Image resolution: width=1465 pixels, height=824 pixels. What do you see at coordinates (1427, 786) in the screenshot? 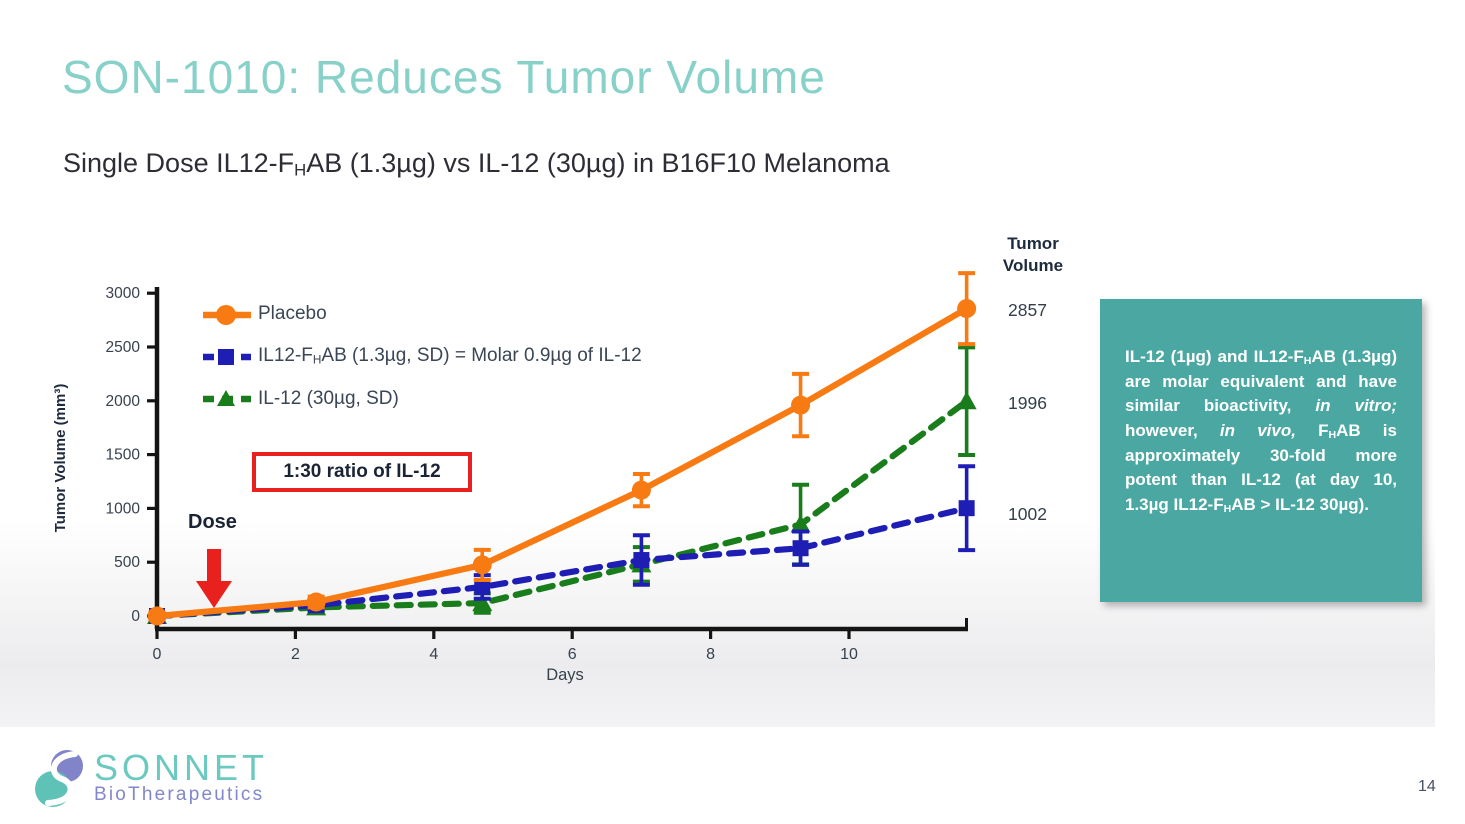
I see `page-number: 14` at bounding box center [1427, 786].